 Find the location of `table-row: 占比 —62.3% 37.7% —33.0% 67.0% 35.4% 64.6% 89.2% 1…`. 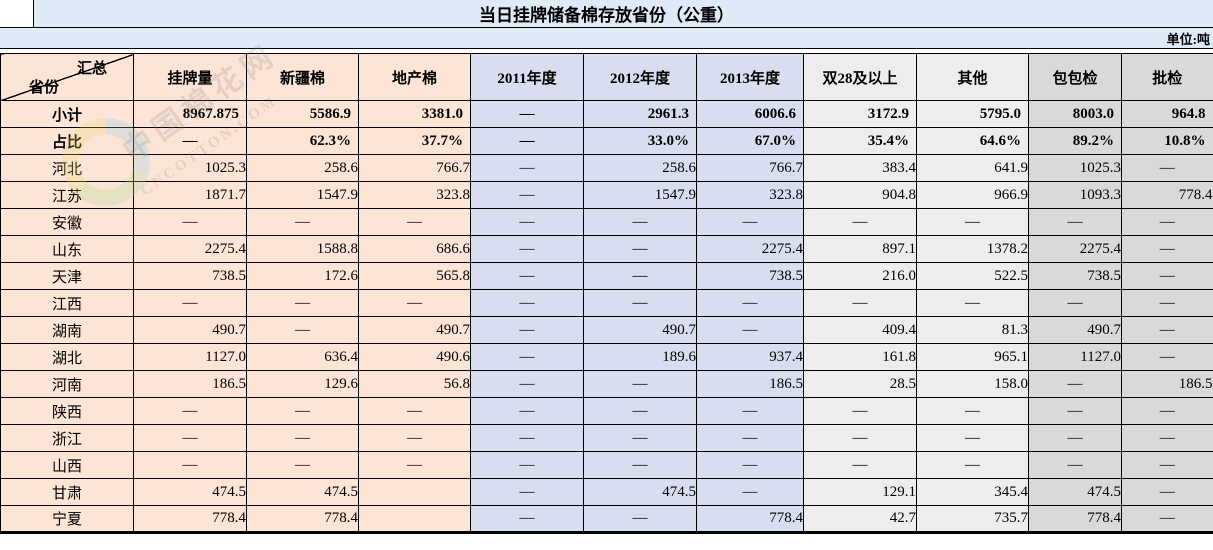

table-row: 占比 —62.3% 37.7% —33.0% 67.0% 35.4% 64.6% 89.2% 1… is located at coordinates (606, 141).